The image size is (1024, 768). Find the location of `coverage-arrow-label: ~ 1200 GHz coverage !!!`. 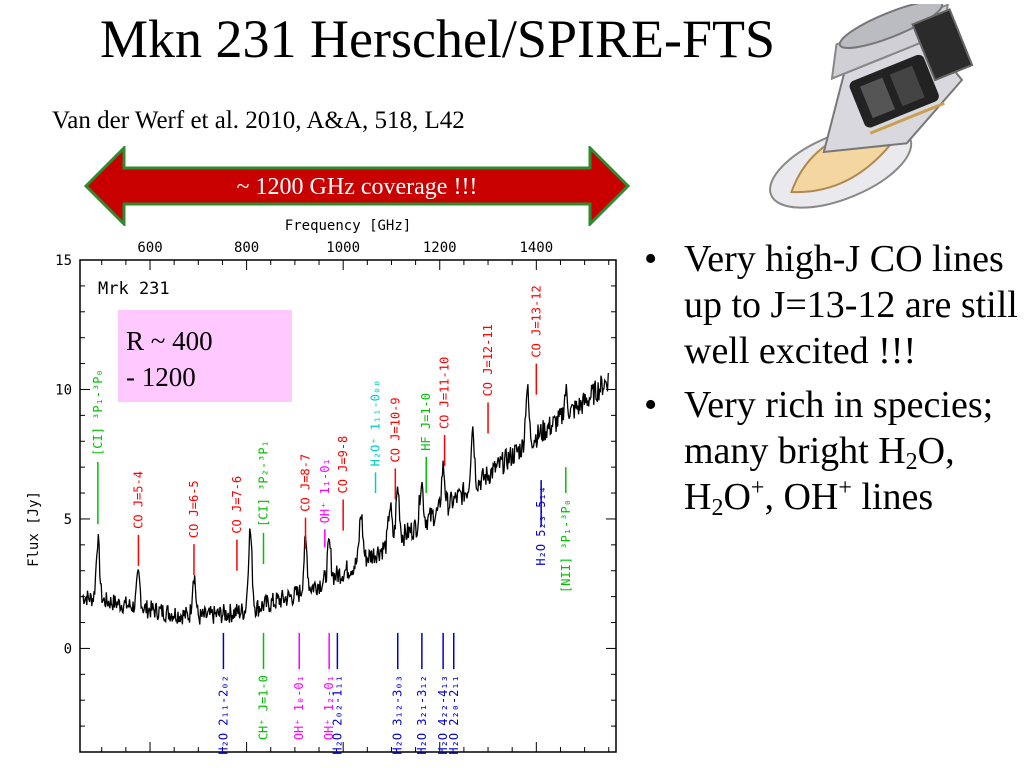

coverage-arrow-label: ~ 1200 GHz coverage !!! is located at coordinates (357, 187).